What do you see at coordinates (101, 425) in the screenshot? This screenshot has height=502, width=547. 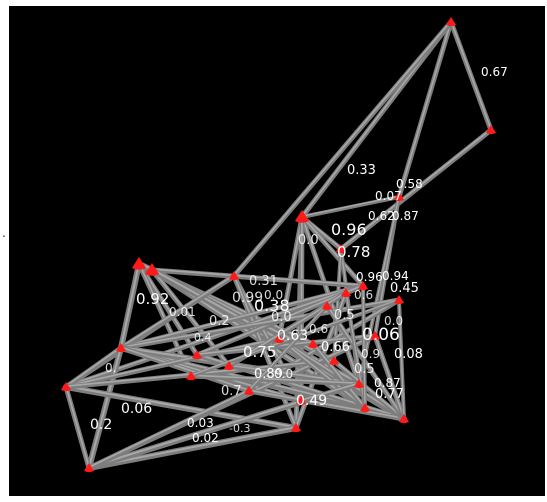 I see `edge-weight-label: 0.2` at bounding box center [101, 425].